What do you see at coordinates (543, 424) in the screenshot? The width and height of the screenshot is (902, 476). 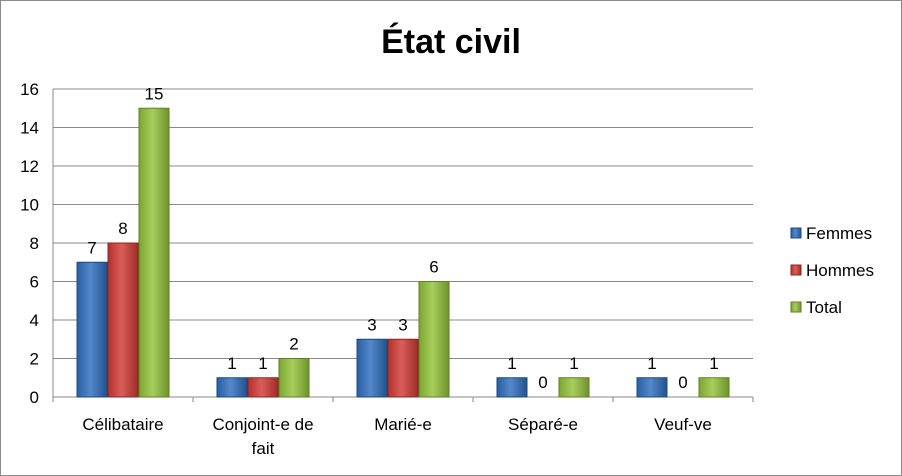 I see `x-tick-label: Séparé-e` at bounding box center [543, 424].